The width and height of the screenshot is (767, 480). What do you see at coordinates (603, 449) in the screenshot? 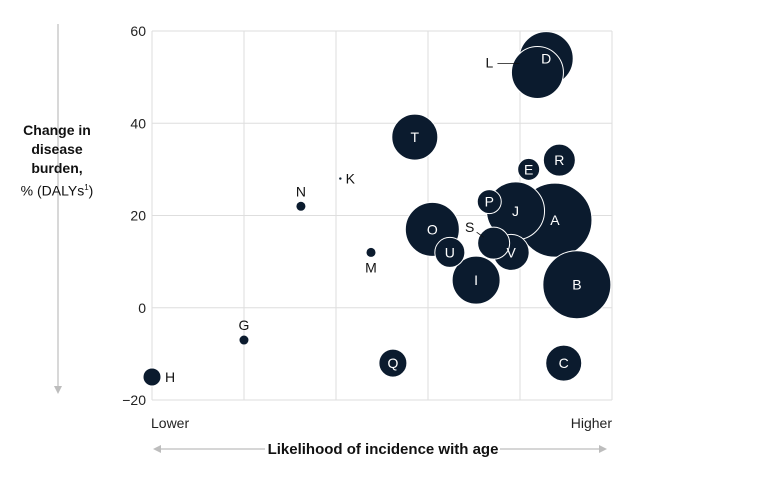
I see `x-axis-arrow-right-head` at bounding box center [603, 449].